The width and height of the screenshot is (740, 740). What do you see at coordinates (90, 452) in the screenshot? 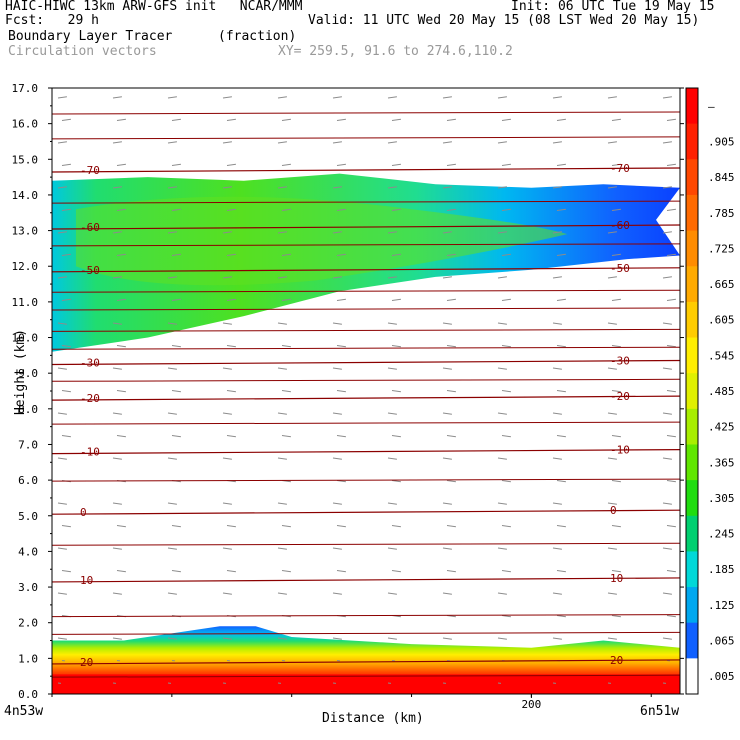
I see `isotherm-label: -10` at bounding box center [90, 452].